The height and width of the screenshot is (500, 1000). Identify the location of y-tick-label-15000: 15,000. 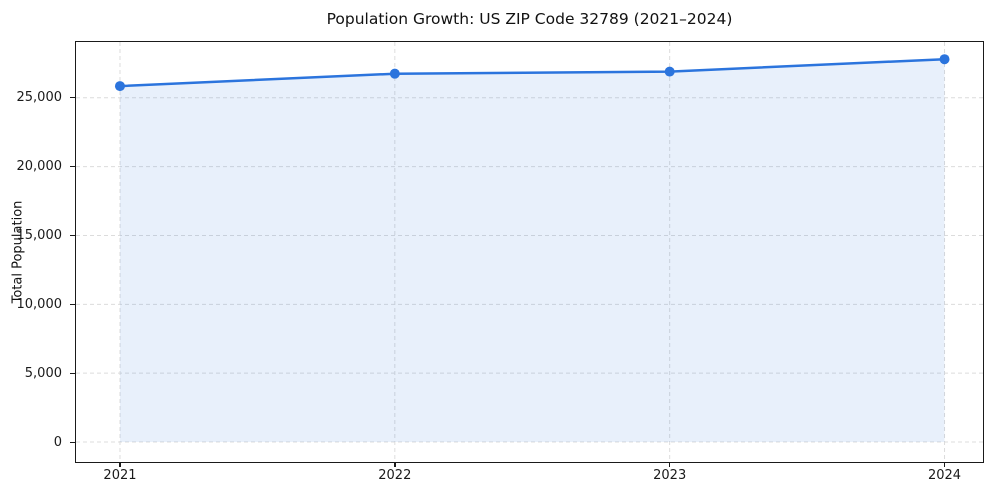
(39, 235).